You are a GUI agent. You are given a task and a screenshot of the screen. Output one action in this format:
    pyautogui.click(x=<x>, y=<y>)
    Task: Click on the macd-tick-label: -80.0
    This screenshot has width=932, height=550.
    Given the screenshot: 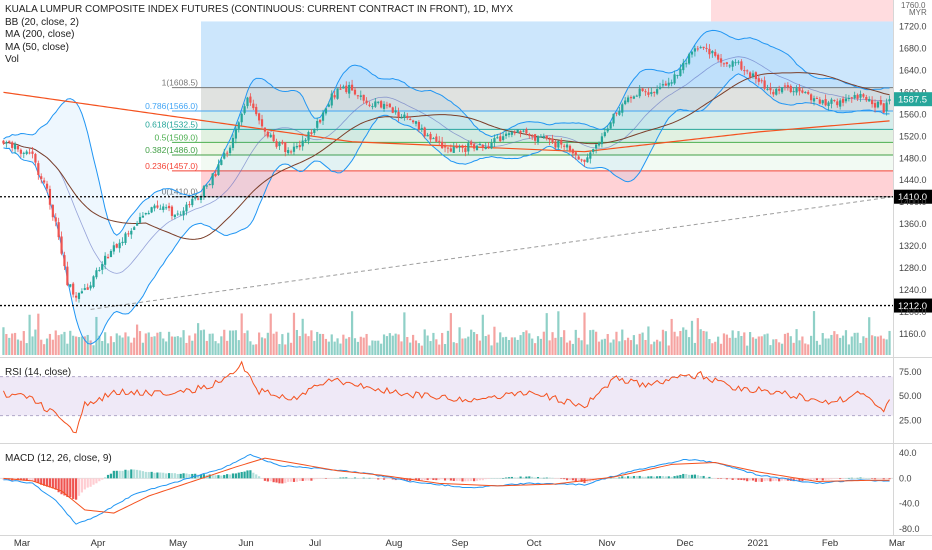 What is the action you would take?
    pyautogui.click(x=909, y=529)
    